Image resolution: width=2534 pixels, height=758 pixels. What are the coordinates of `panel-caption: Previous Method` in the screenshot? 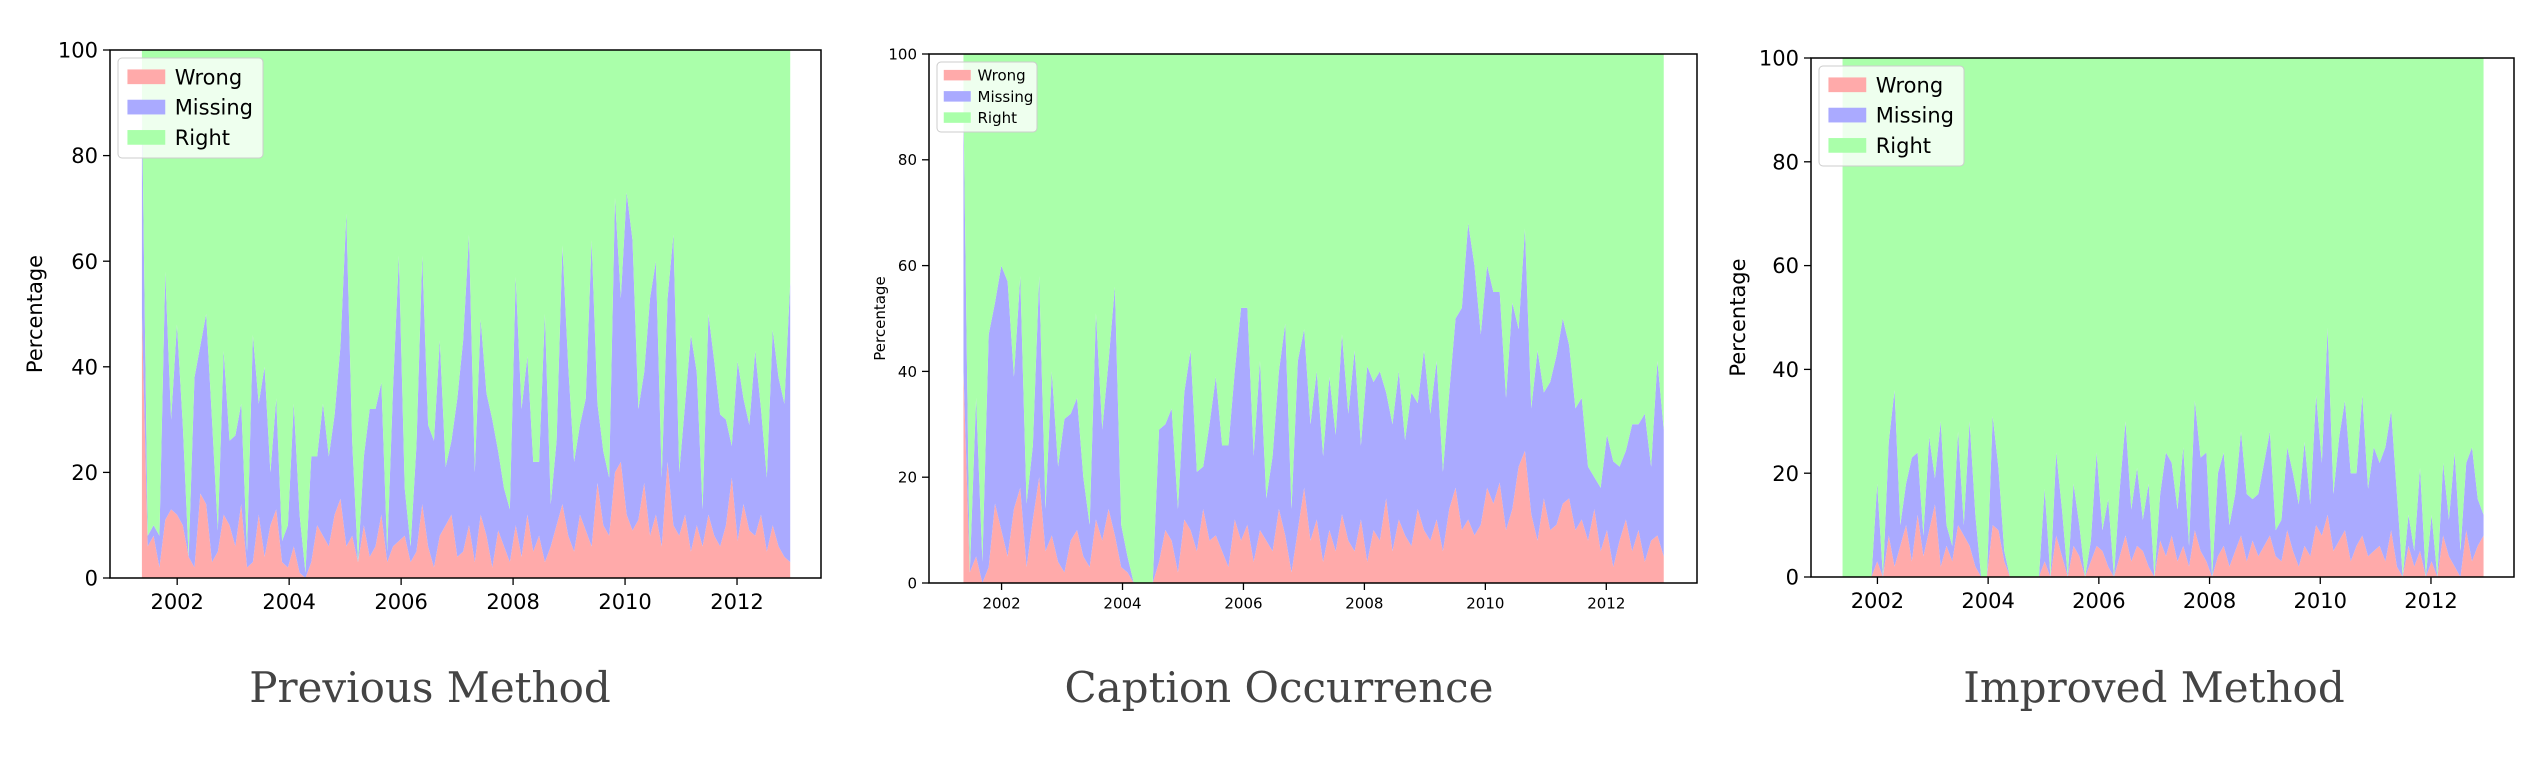 It's located at (430, 687).